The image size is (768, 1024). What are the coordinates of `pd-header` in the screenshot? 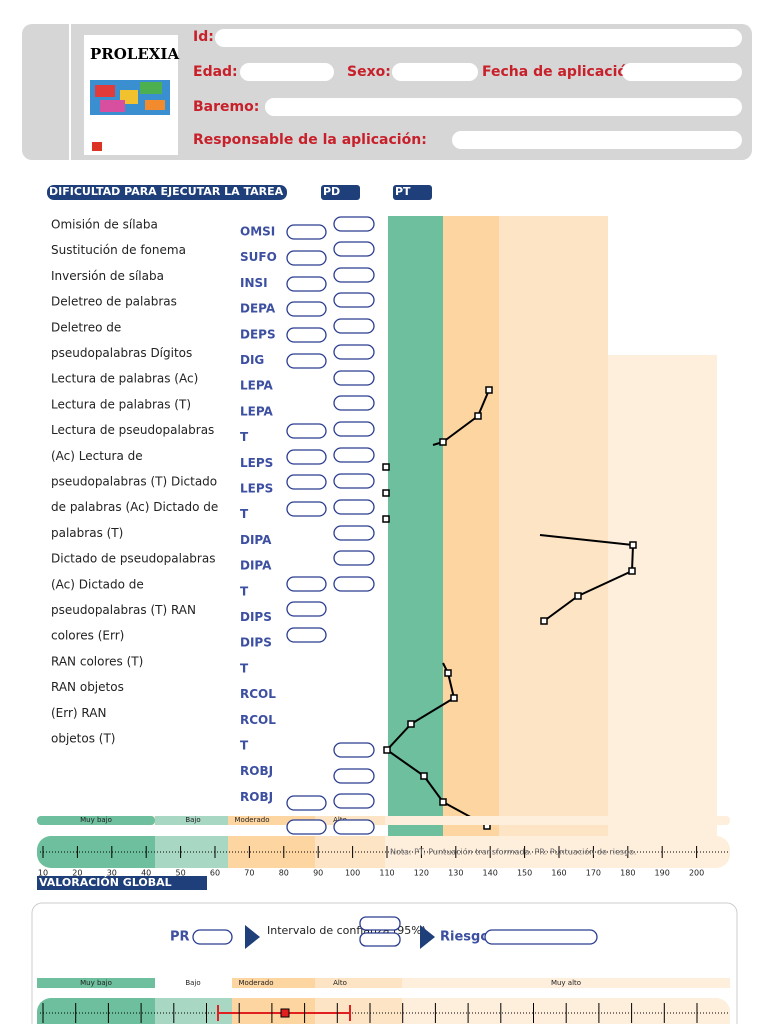 It's located at (340, 192).